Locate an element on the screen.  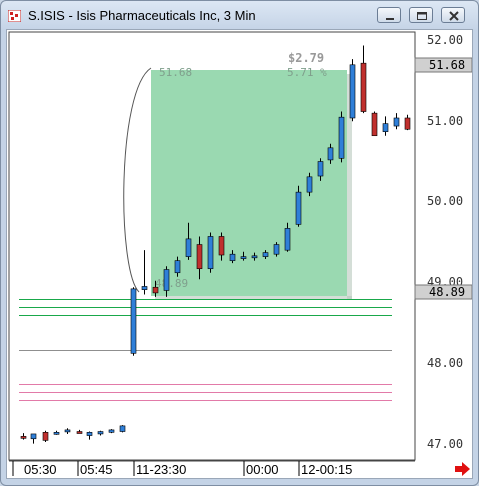
price-label-48: 48.00 is located at coordinates (445, 363).